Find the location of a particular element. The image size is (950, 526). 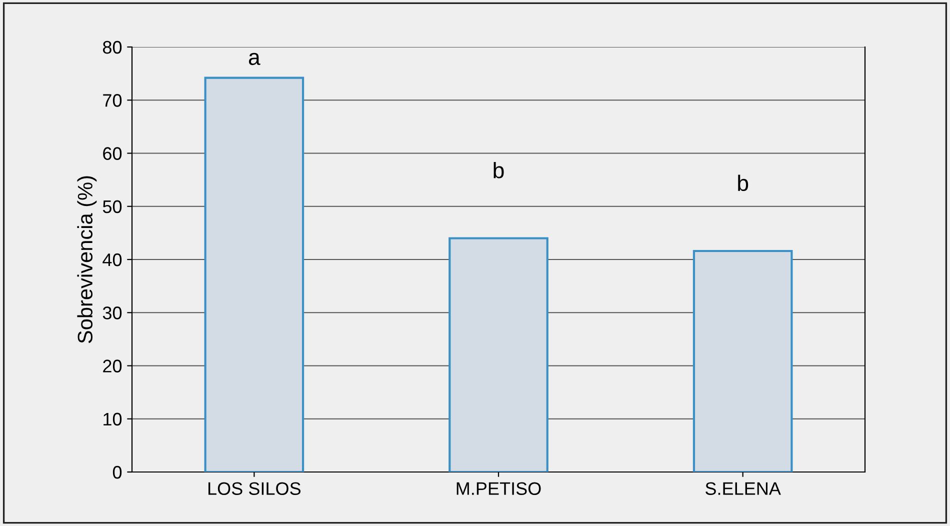

y-tick-label: 0 is located at coordinates (117, 472).